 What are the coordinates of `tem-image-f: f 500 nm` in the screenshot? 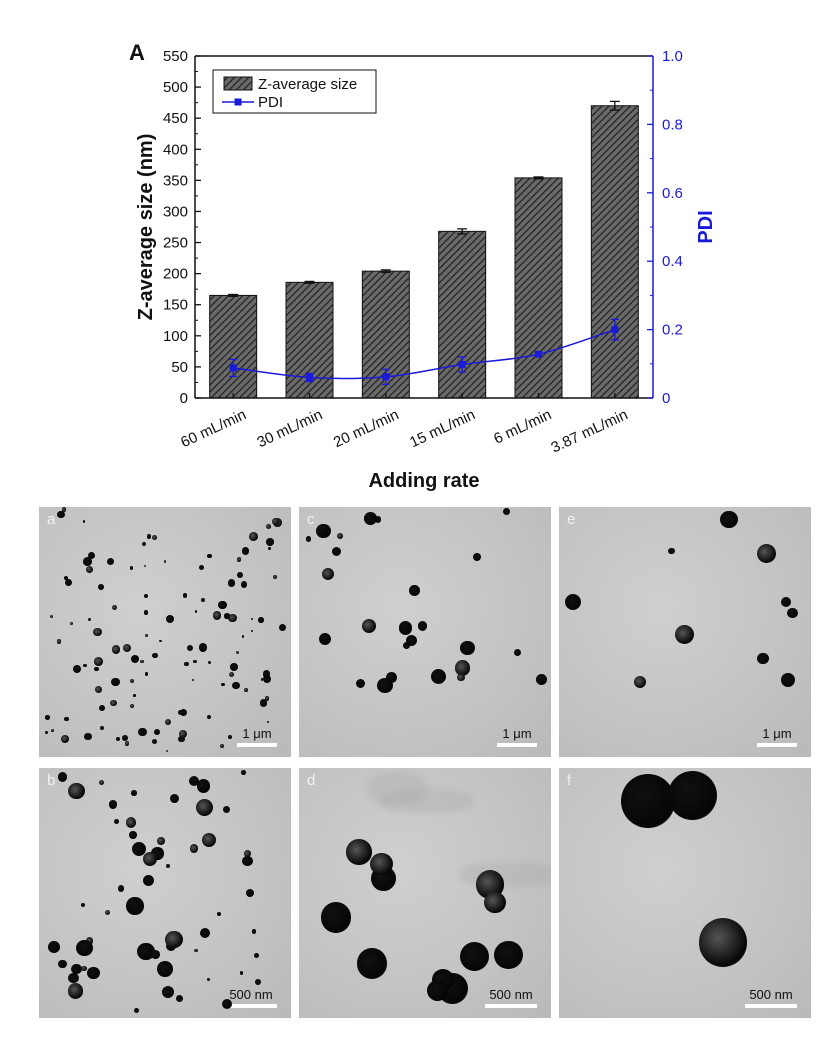 It's located at (685, 893).